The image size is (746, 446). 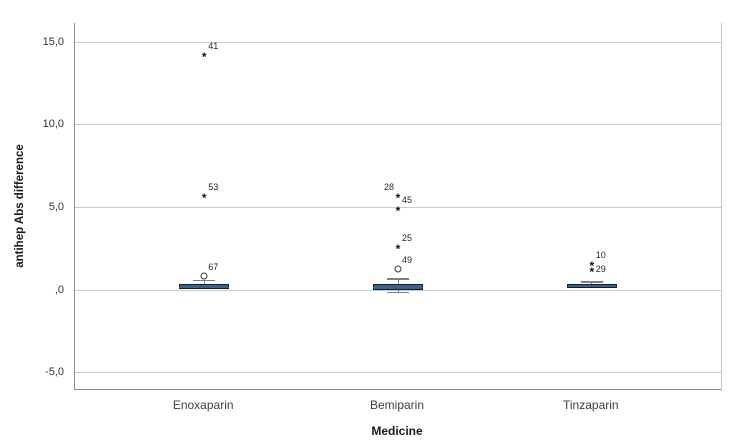 What do you see at coordinates (54, 372) in the screenshot?
I see `y-tick-label: -5,0` at bounding box center [54, 372].